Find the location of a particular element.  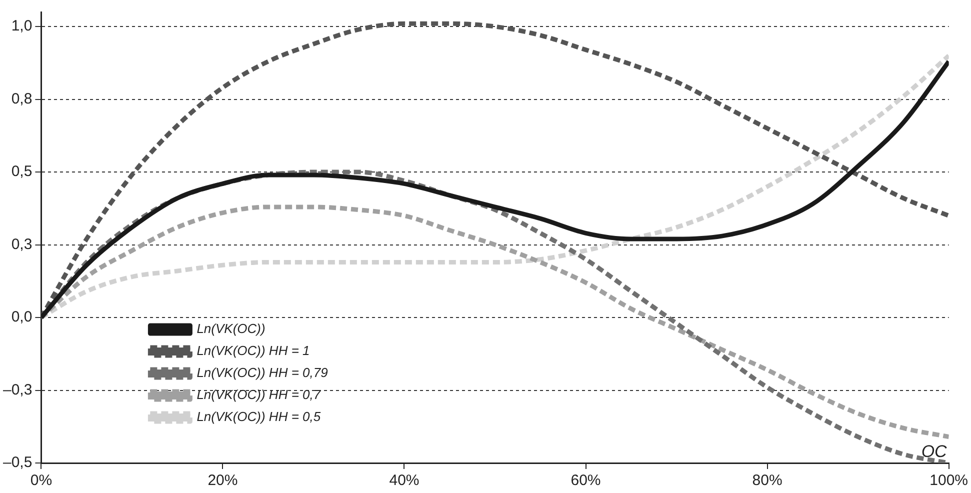

y-tick-label: –0,3 is located at coordinates (17, 389).